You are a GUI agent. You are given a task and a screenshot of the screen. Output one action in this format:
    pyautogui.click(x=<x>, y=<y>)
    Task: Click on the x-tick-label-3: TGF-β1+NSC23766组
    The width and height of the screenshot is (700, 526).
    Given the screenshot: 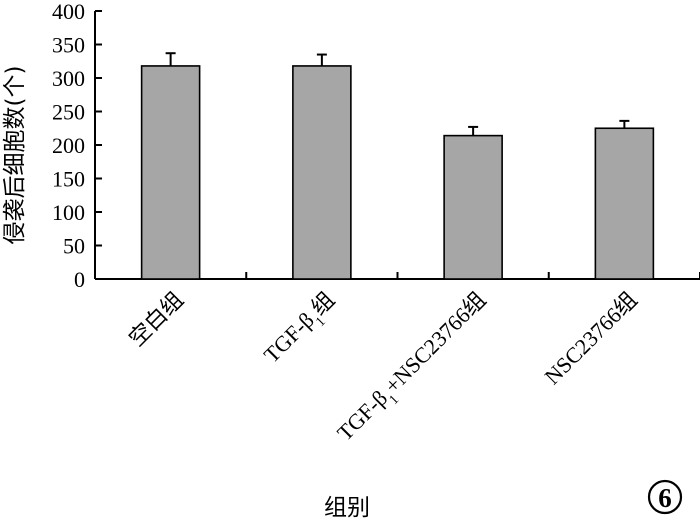 What is the action you would take?
    pyautogui.click(x=413, y=368)
    